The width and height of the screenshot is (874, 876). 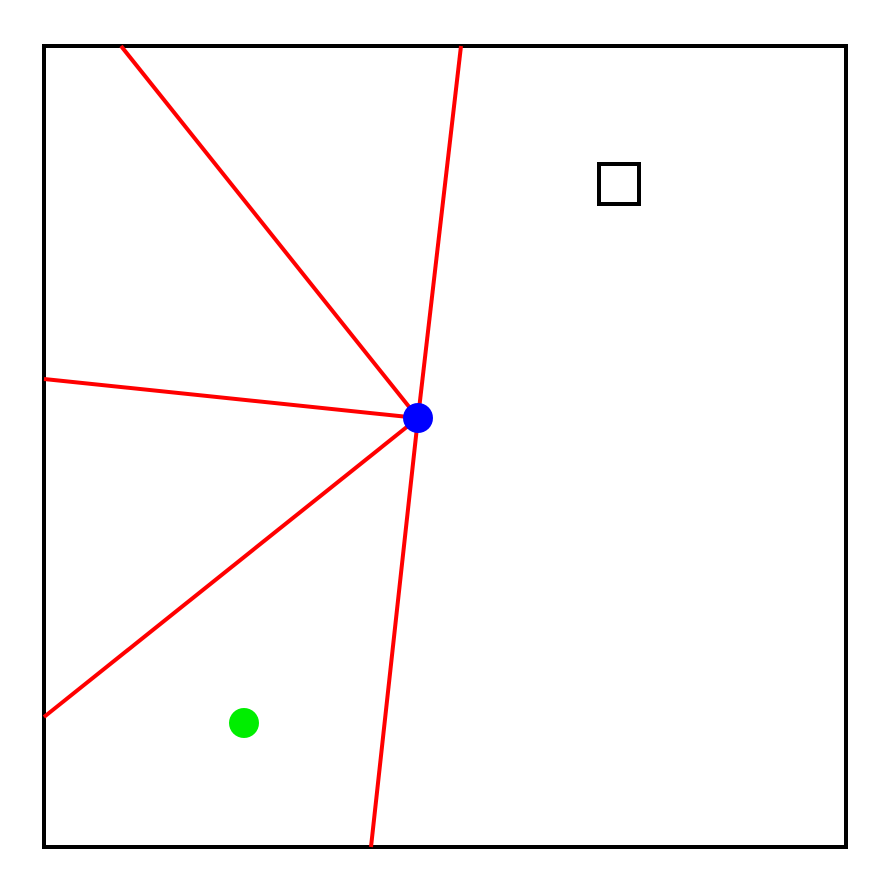 What do you see at coordinates (244, 723) in the screenshot?
I see `green-dot` at bounding box center [244, 723].